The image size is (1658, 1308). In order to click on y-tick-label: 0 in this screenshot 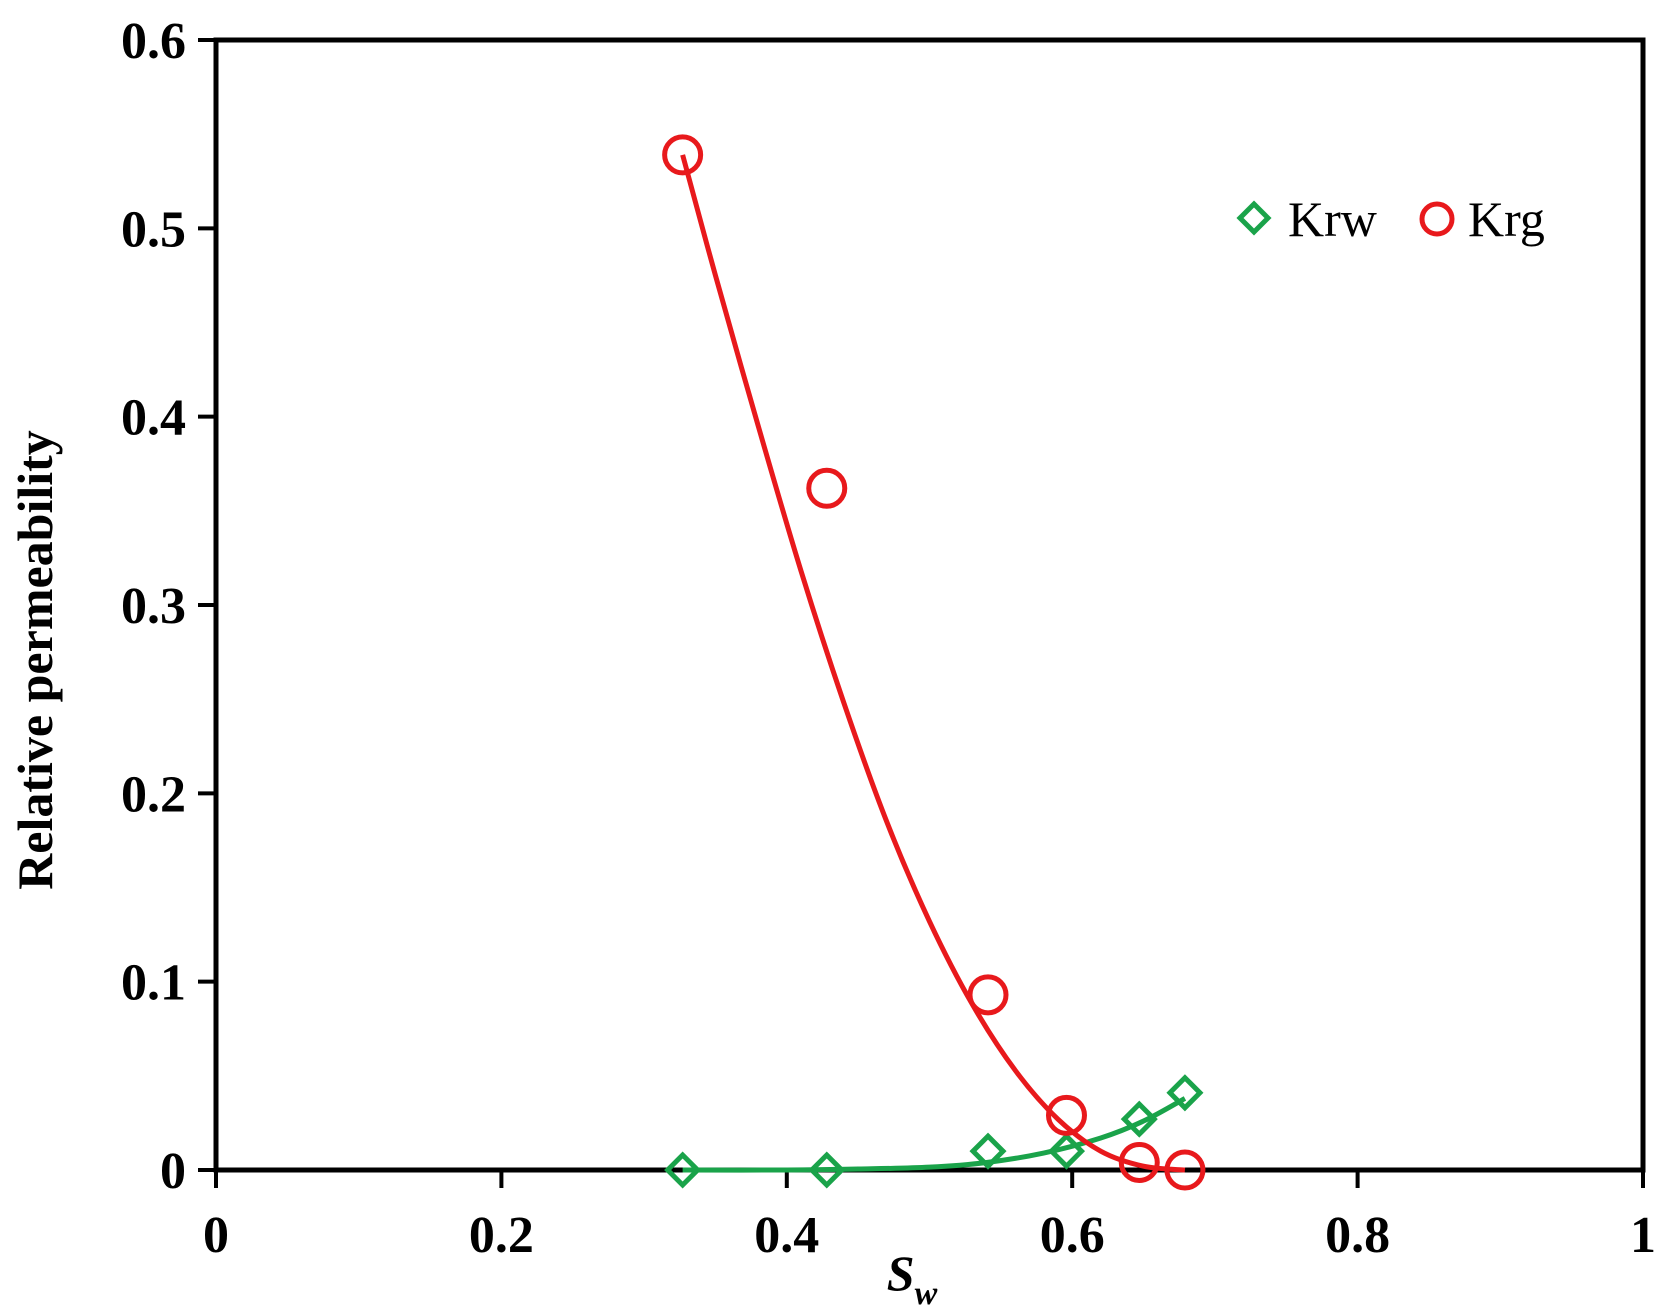, I will do `click(173, 1171)`.